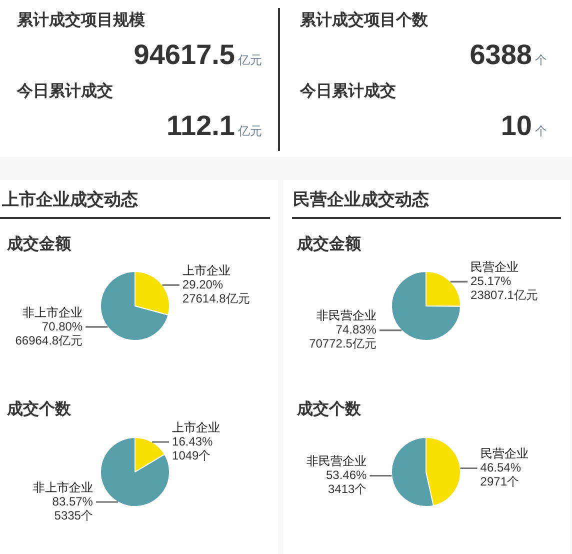 Image resolution: width=572 pixels, height=554 pixels. What do you see at coordinates (343, 336) in the screenshot?
I see `data-label: 74.83% 70772.5亿元` at bounding box center [343, 336].